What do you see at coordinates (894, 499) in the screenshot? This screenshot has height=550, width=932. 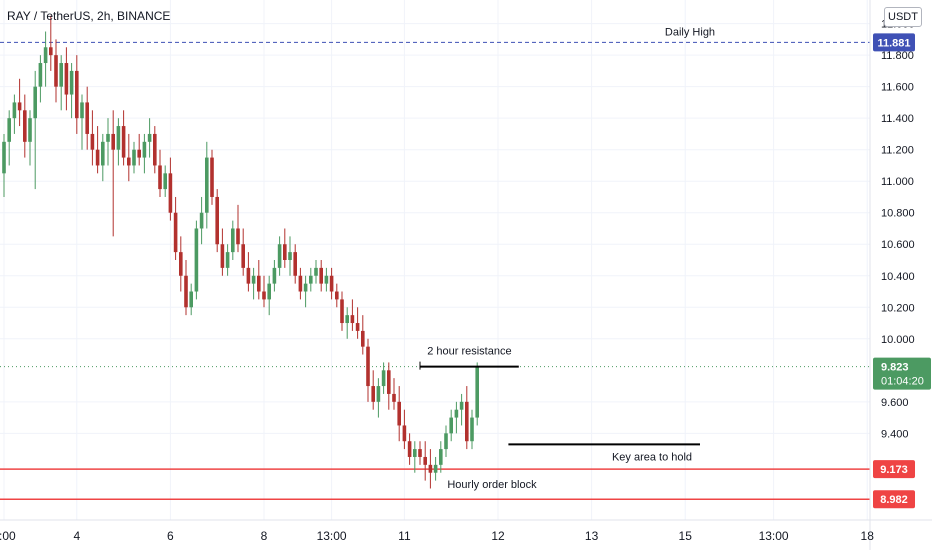 I see `price-tag: 8.982` at bounding box center [894, 499].